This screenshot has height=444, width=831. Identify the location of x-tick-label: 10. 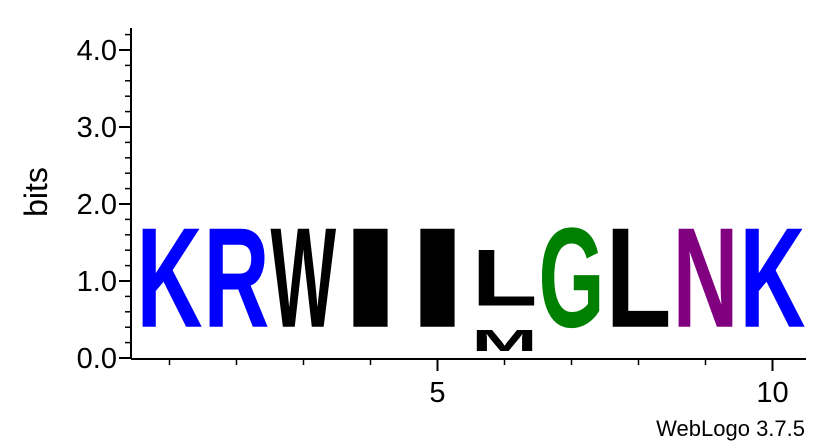
(772, 393).